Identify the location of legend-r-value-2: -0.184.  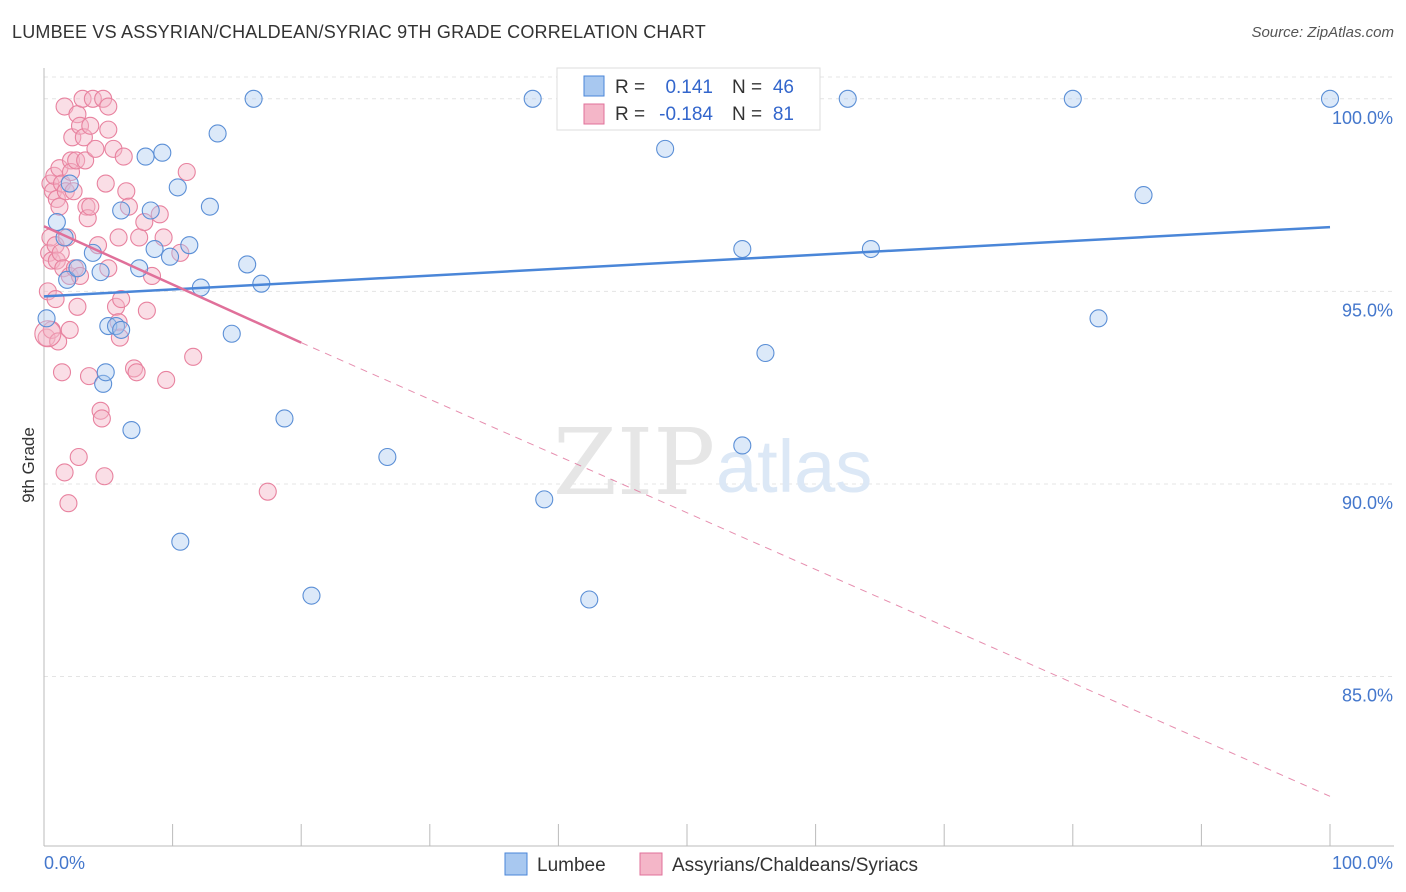
(686, 114).